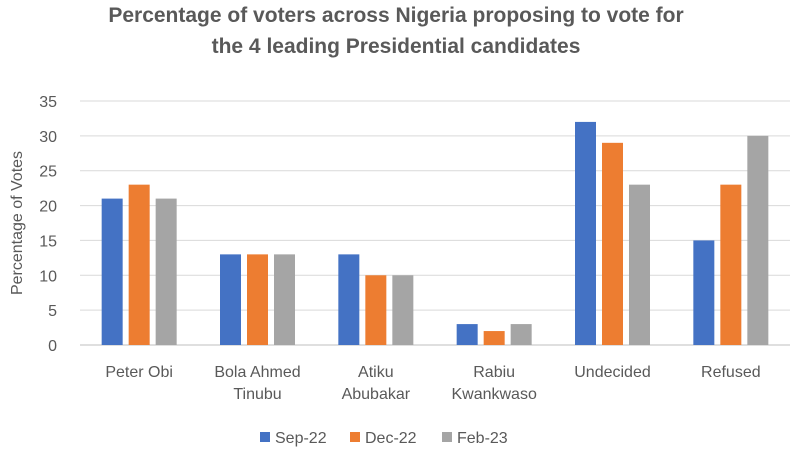 Image resolution: width=792 pixels, height=450 pixels. I want to click on legend: Sep-22 Dec-22 Feb-23, so click(384, 438).